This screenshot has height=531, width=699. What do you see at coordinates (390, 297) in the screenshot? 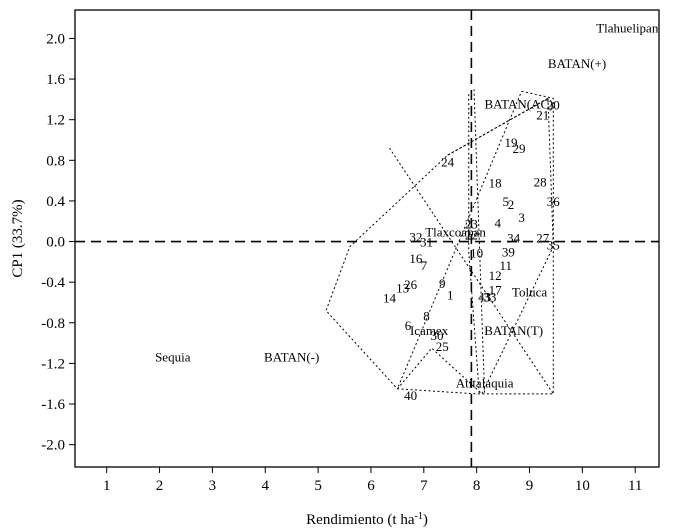
I see `genotype-point: 14` at bounding box center [390, 297].